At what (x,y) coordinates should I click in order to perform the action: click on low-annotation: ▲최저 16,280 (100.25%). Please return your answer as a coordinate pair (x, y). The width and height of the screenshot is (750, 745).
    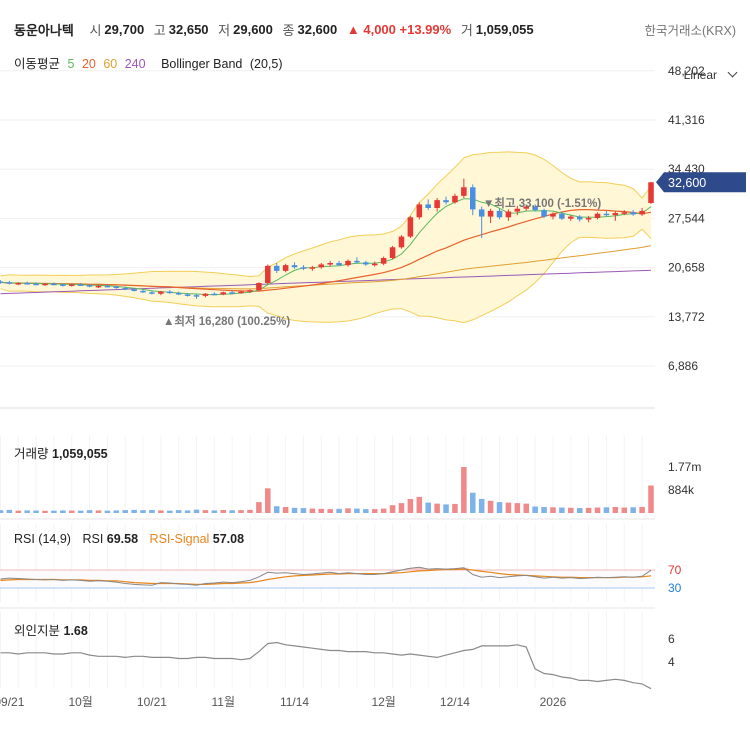
    Looking at the image, I should click on (226, 321).